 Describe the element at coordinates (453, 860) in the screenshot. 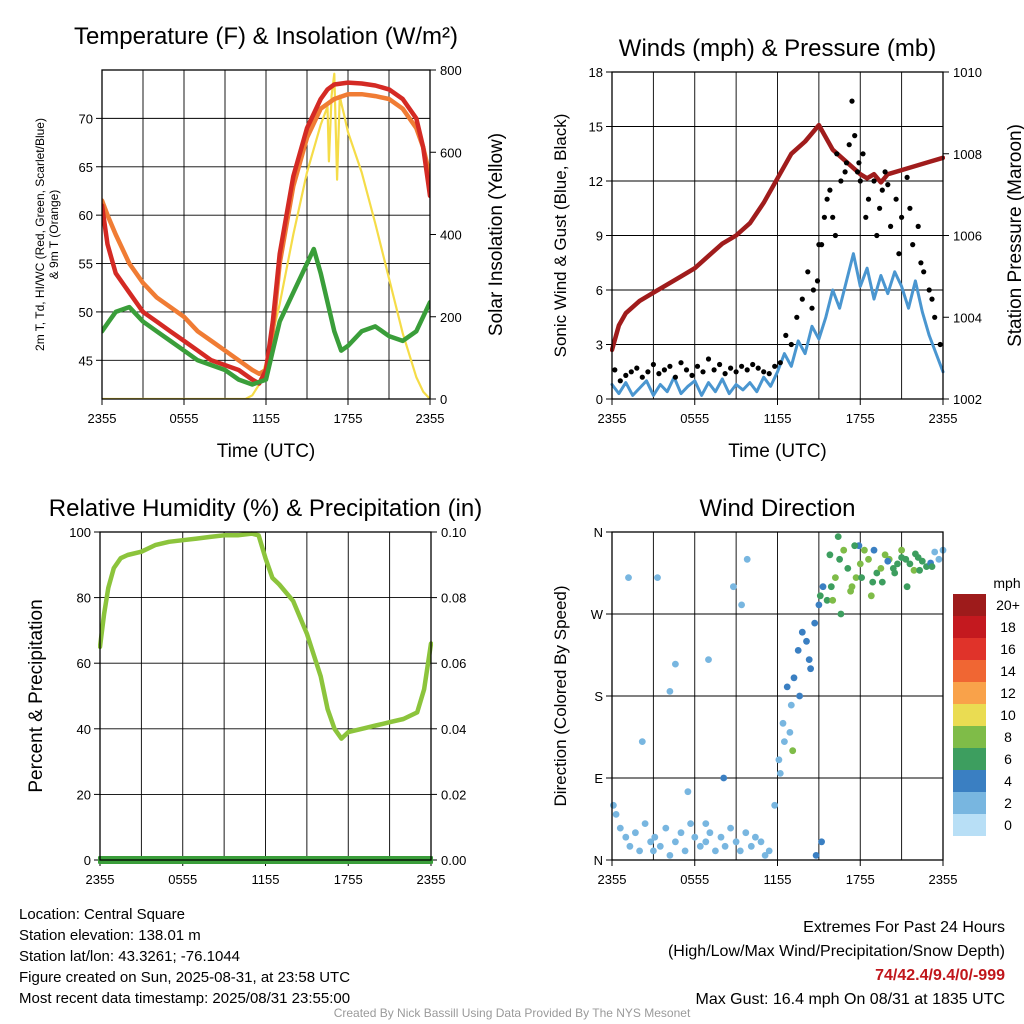

I see `y2-tick-label: 0.00` at that location.